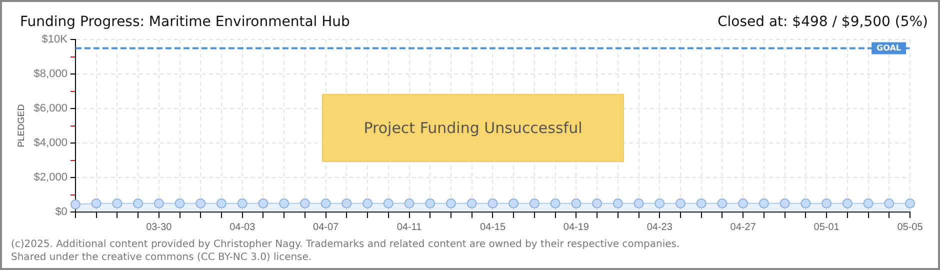 The image size is (940, 270). Describe the element at coordinates (162, 257) in the screenshot. I see `text: Shared under the creative commons (CC BY-NC 3.0) license.` at that location.